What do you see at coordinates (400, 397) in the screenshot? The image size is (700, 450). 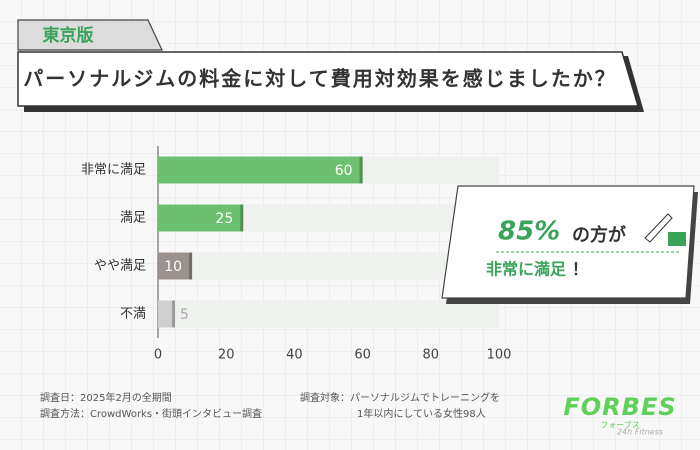 I see `footnote: 調査対象：パーソナルジムでトレーニングを` at bounding box center [400, 397].